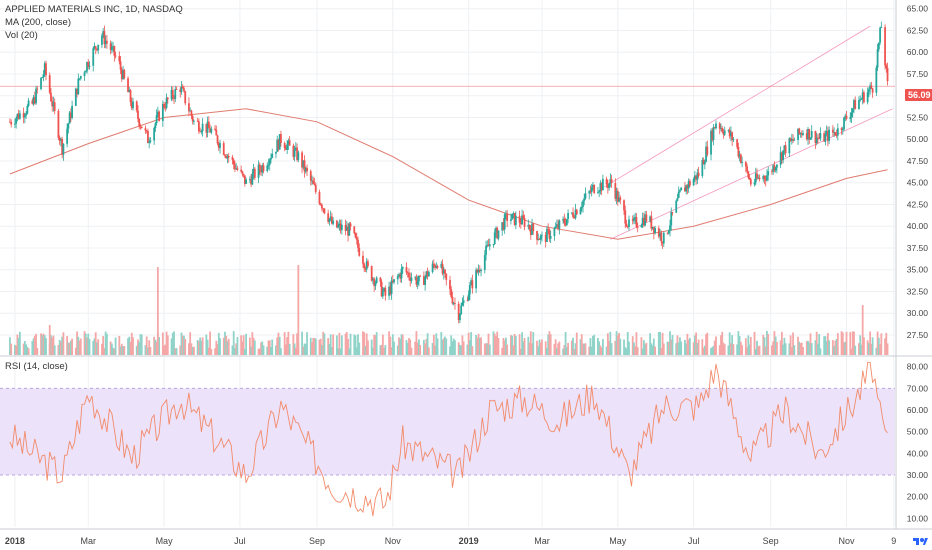 The height and width of the screenshot is (550, 932). I want to click on channel-lower, so click(751, 174).